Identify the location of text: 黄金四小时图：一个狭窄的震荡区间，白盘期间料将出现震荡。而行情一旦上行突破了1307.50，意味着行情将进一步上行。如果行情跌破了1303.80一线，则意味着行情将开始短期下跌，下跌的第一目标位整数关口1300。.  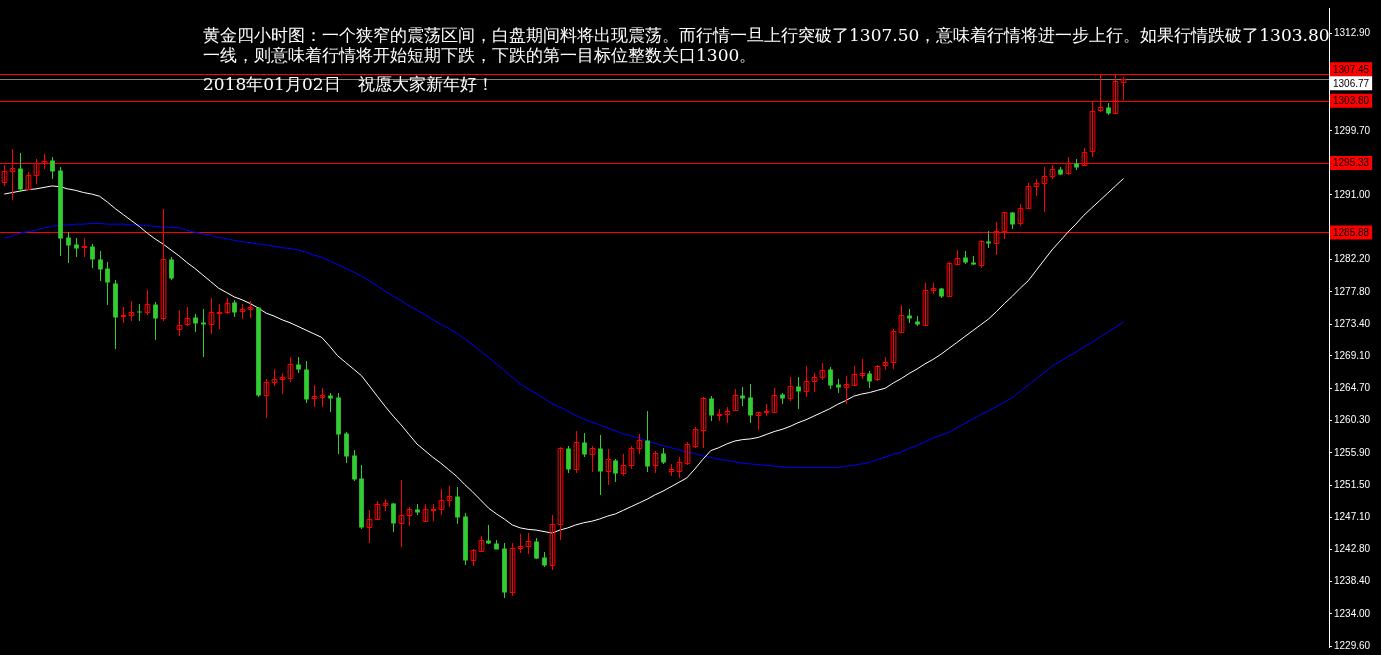
(767, 45).